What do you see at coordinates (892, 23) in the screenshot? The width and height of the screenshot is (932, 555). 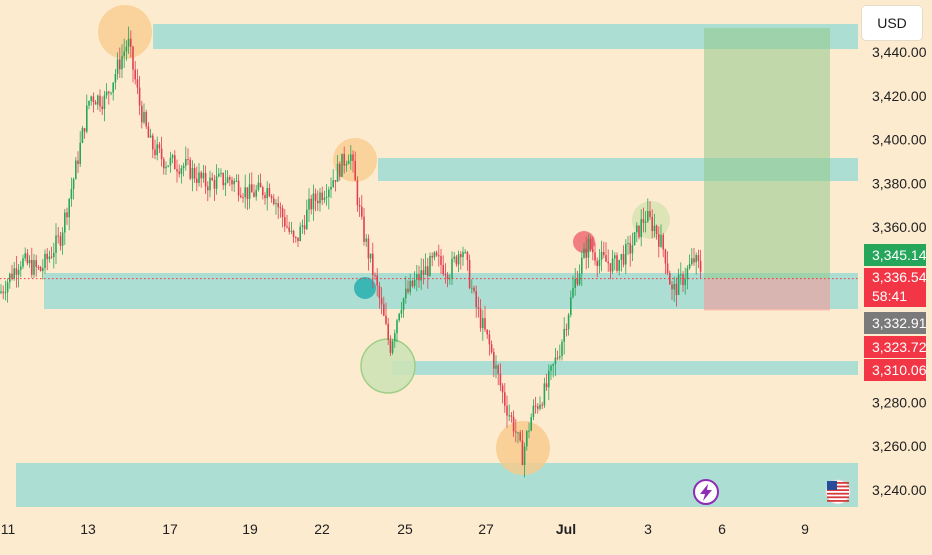 I see `currency-selector: USD` at bounding box center [892, 23].